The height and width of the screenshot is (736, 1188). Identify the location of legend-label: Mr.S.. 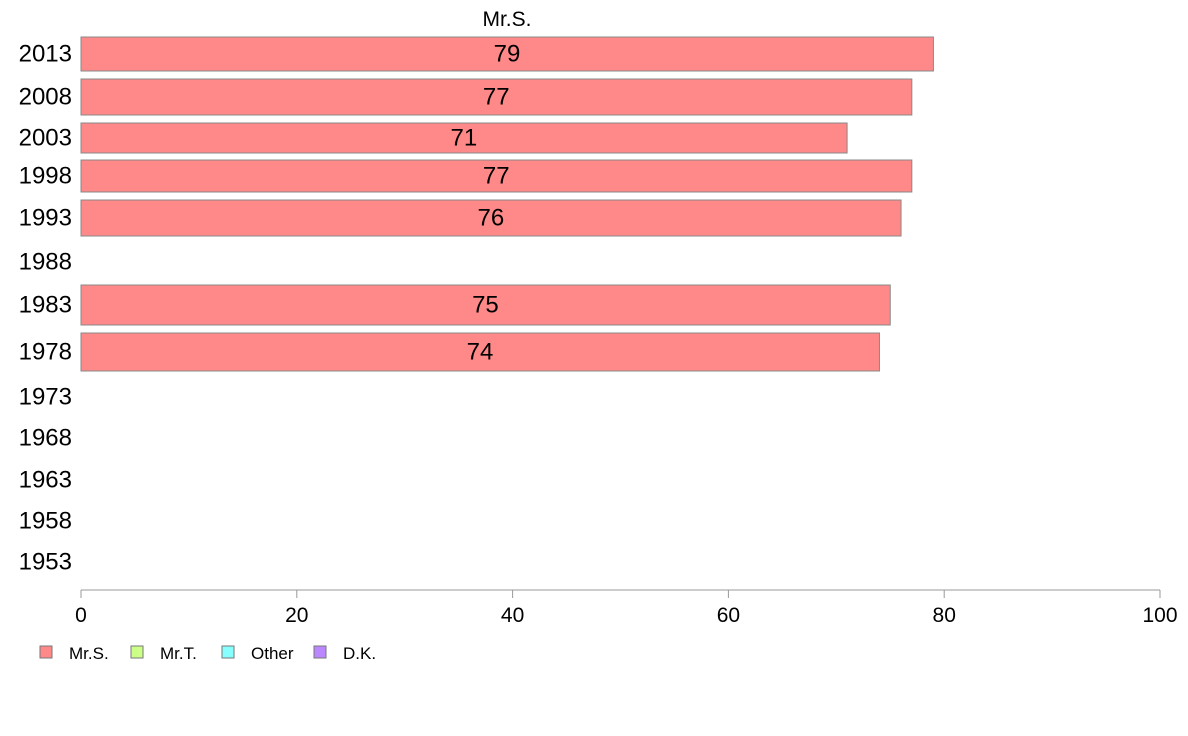
(89, 653).